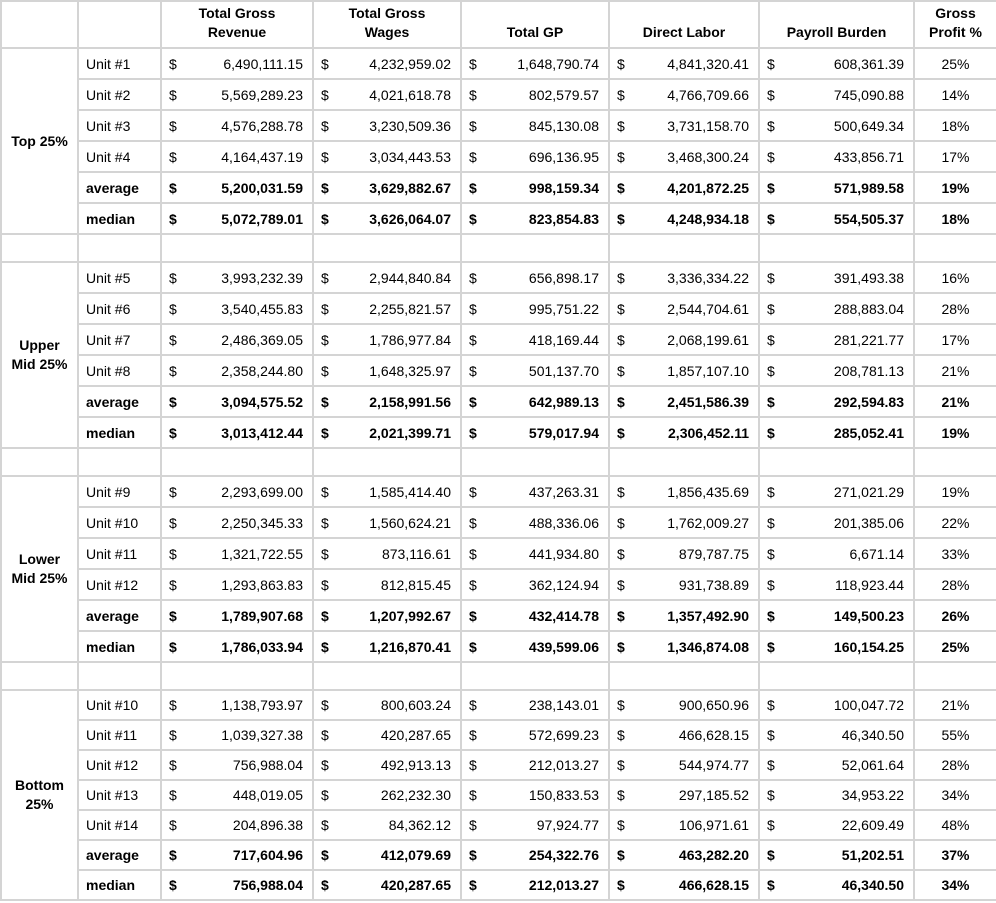  Describe the element at coordinates (387, 125) in the screenshot. I see `wages-cell: $3,230,509.36` at that location.